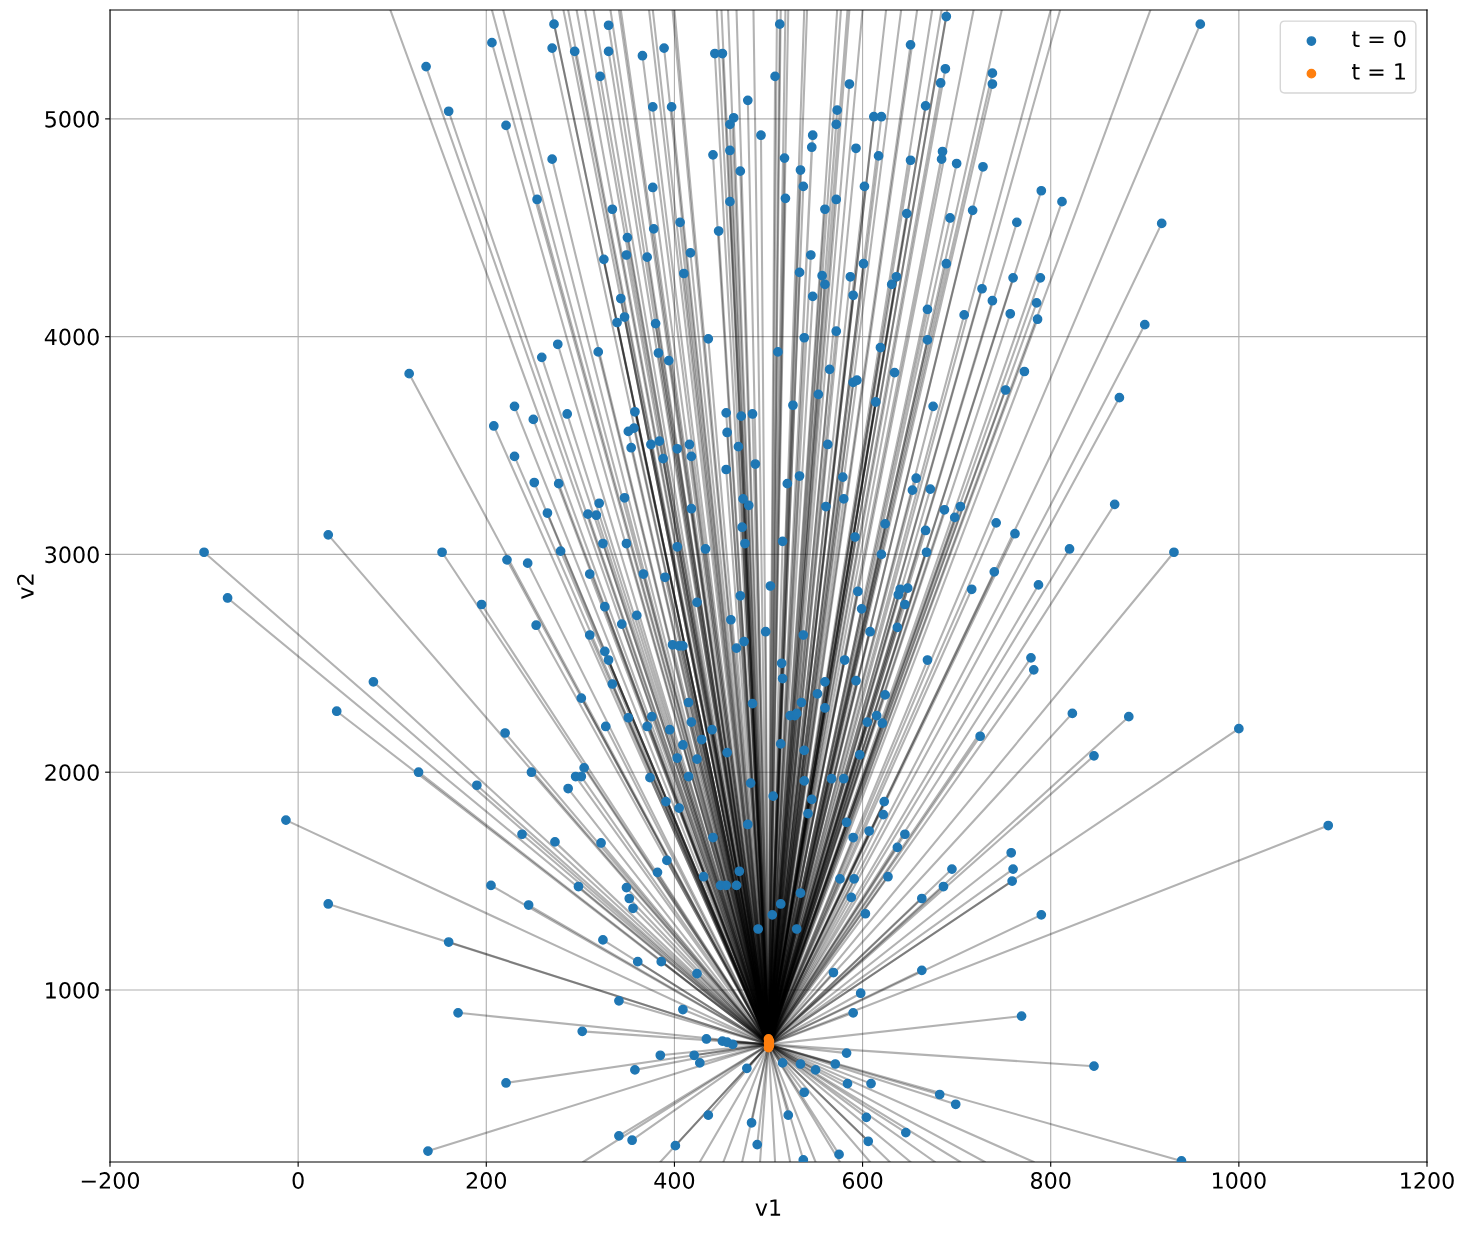 The image size is (1466, 1238). What do you see at coordinates (486, 1180) in the screenshot?
I see `x-tick-label: 200` at bounding box center [486, 1180].